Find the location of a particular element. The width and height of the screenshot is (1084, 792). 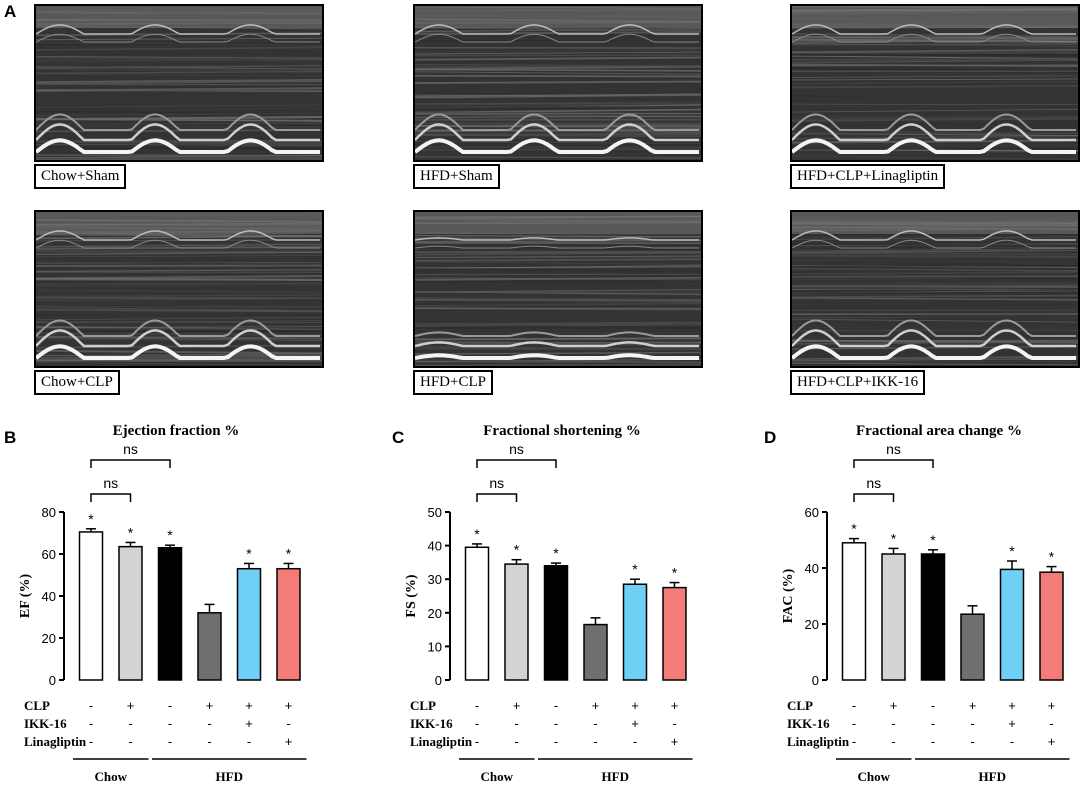

chart-title: Fractional area change % is located at coordinates (939, 431).